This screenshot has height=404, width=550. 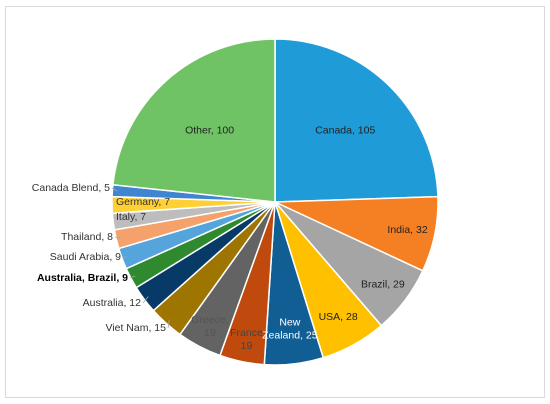 What do you see at coordinates (338, 317) in the screenshot?
I see `slice-label-usa: USA, 28` at bounding box center [338, 317].